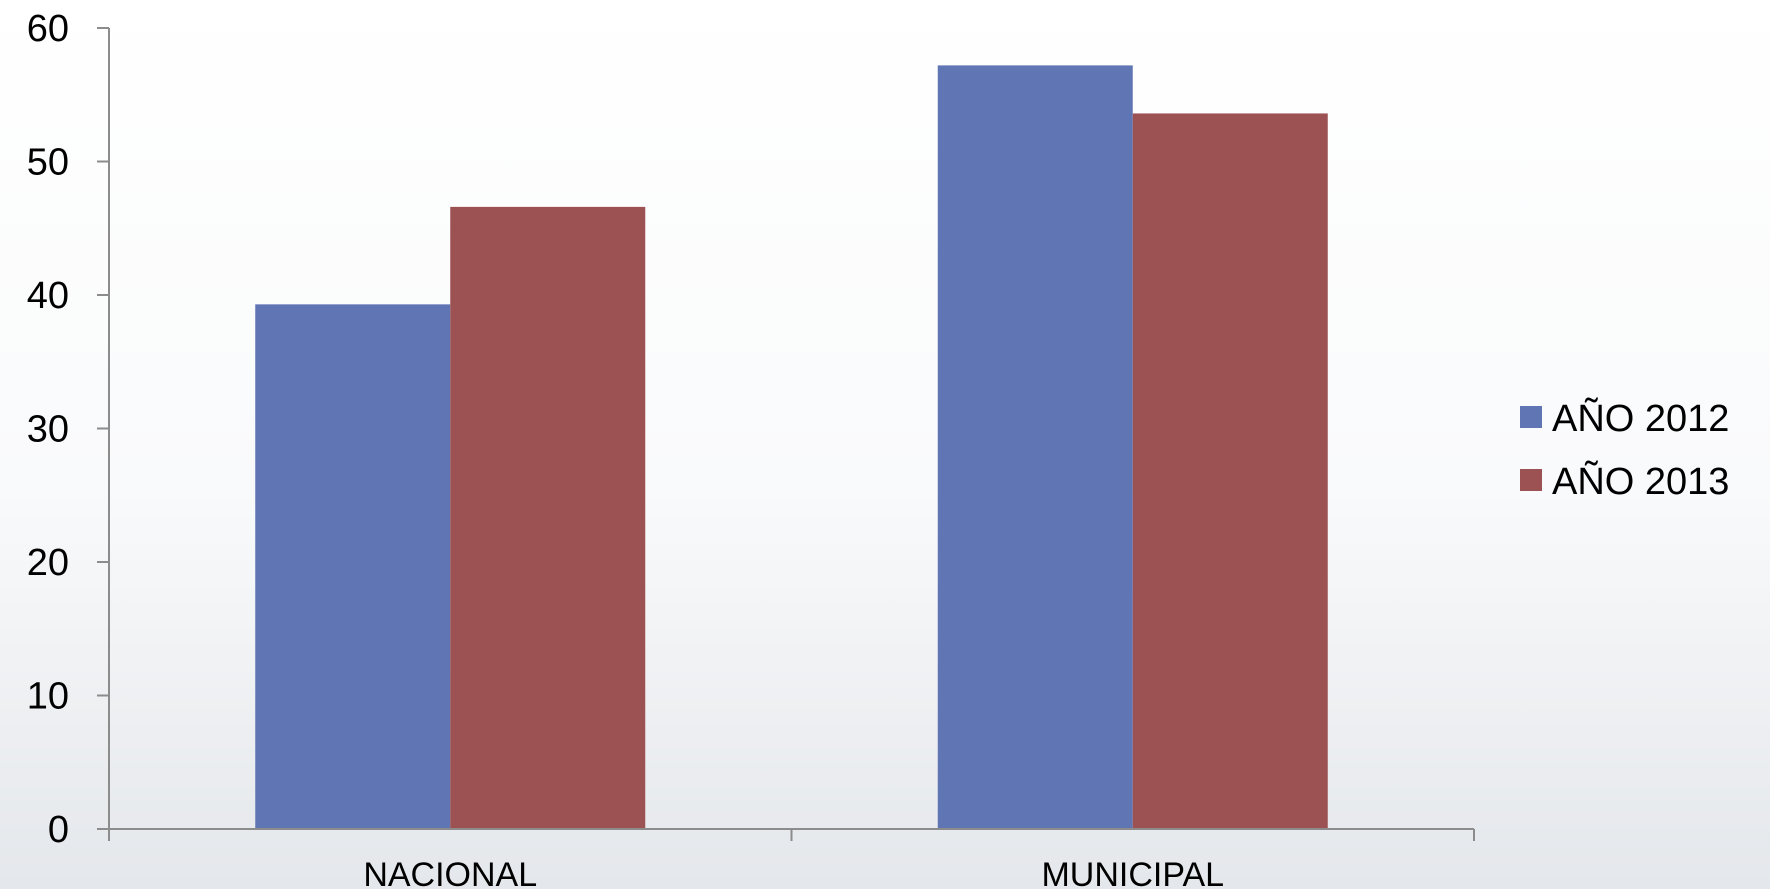 The height and width of the screenshot is (889, 1770). I want to click on legend-item: AÑO 2013, so click(1624, 481).